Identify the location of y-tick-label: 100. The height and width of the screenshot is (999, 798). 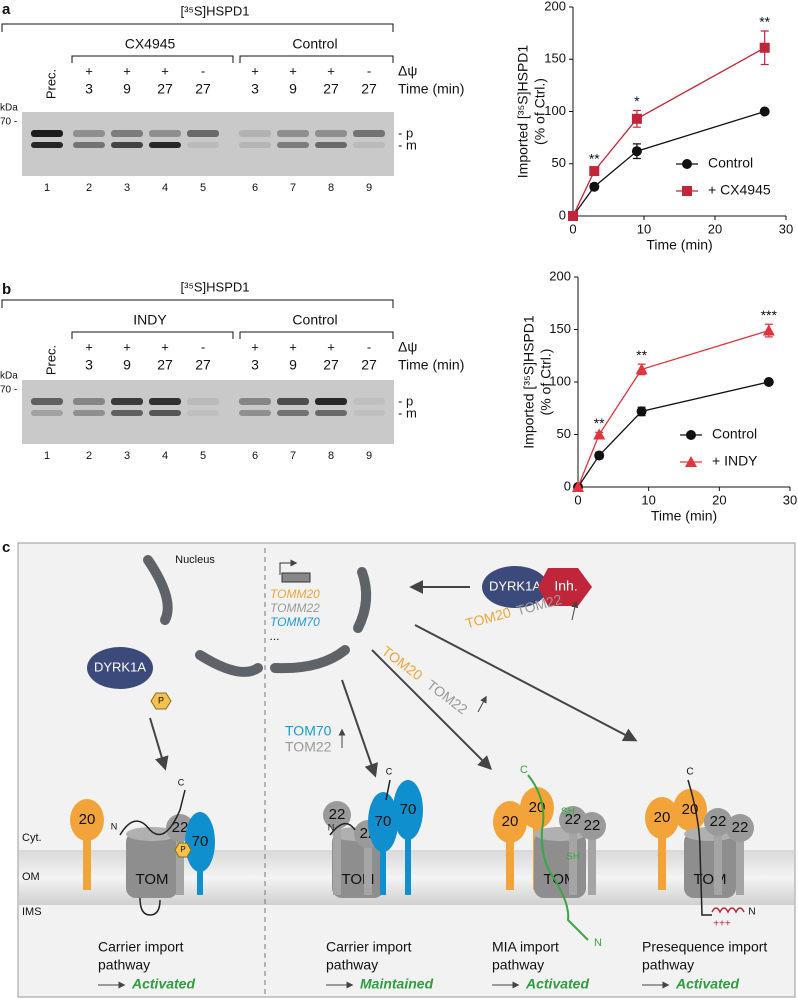
(560, 380).